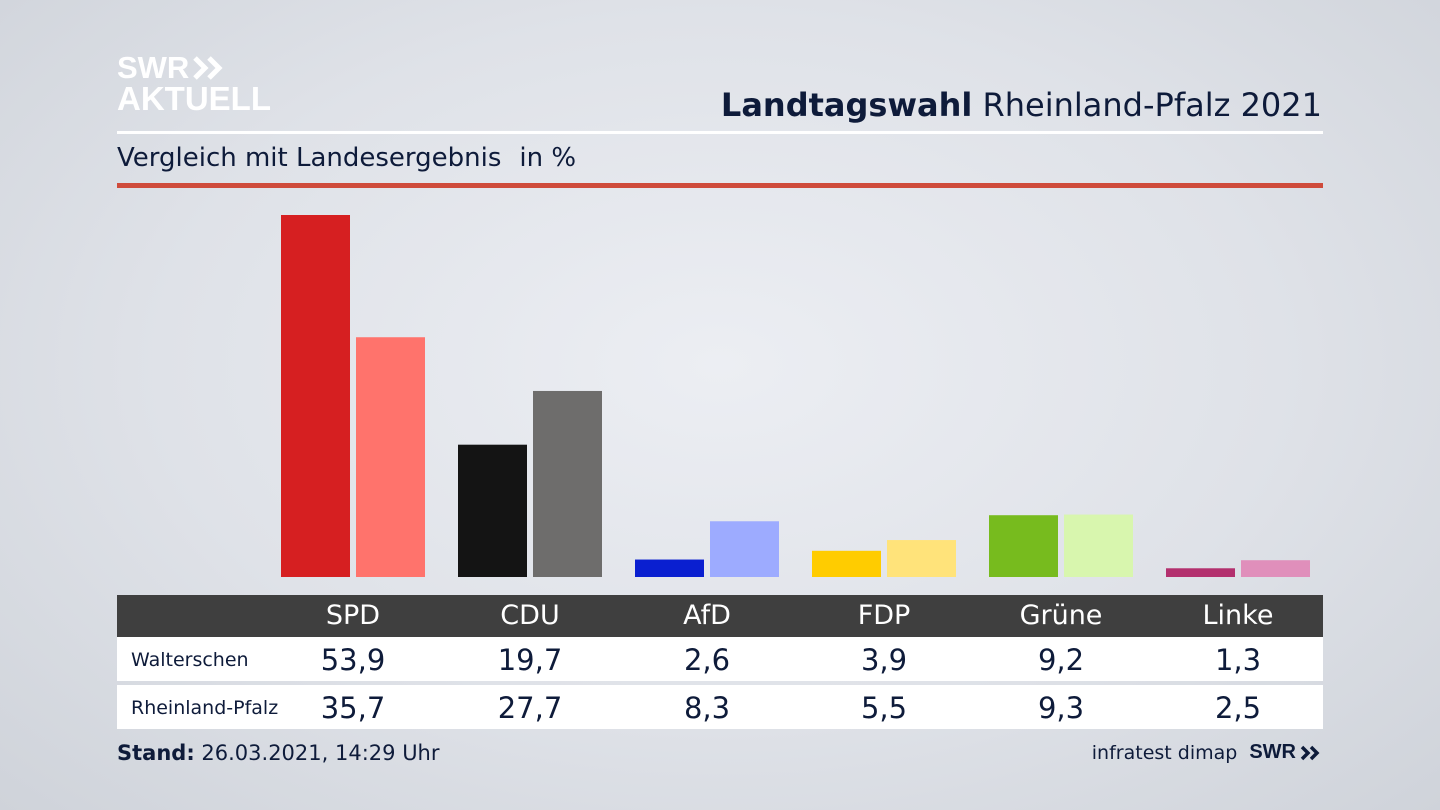  Describe the element at coordinates (1275, 568) in the screenshot. I see `bar-linke-rheinland-pfalz` at that location.